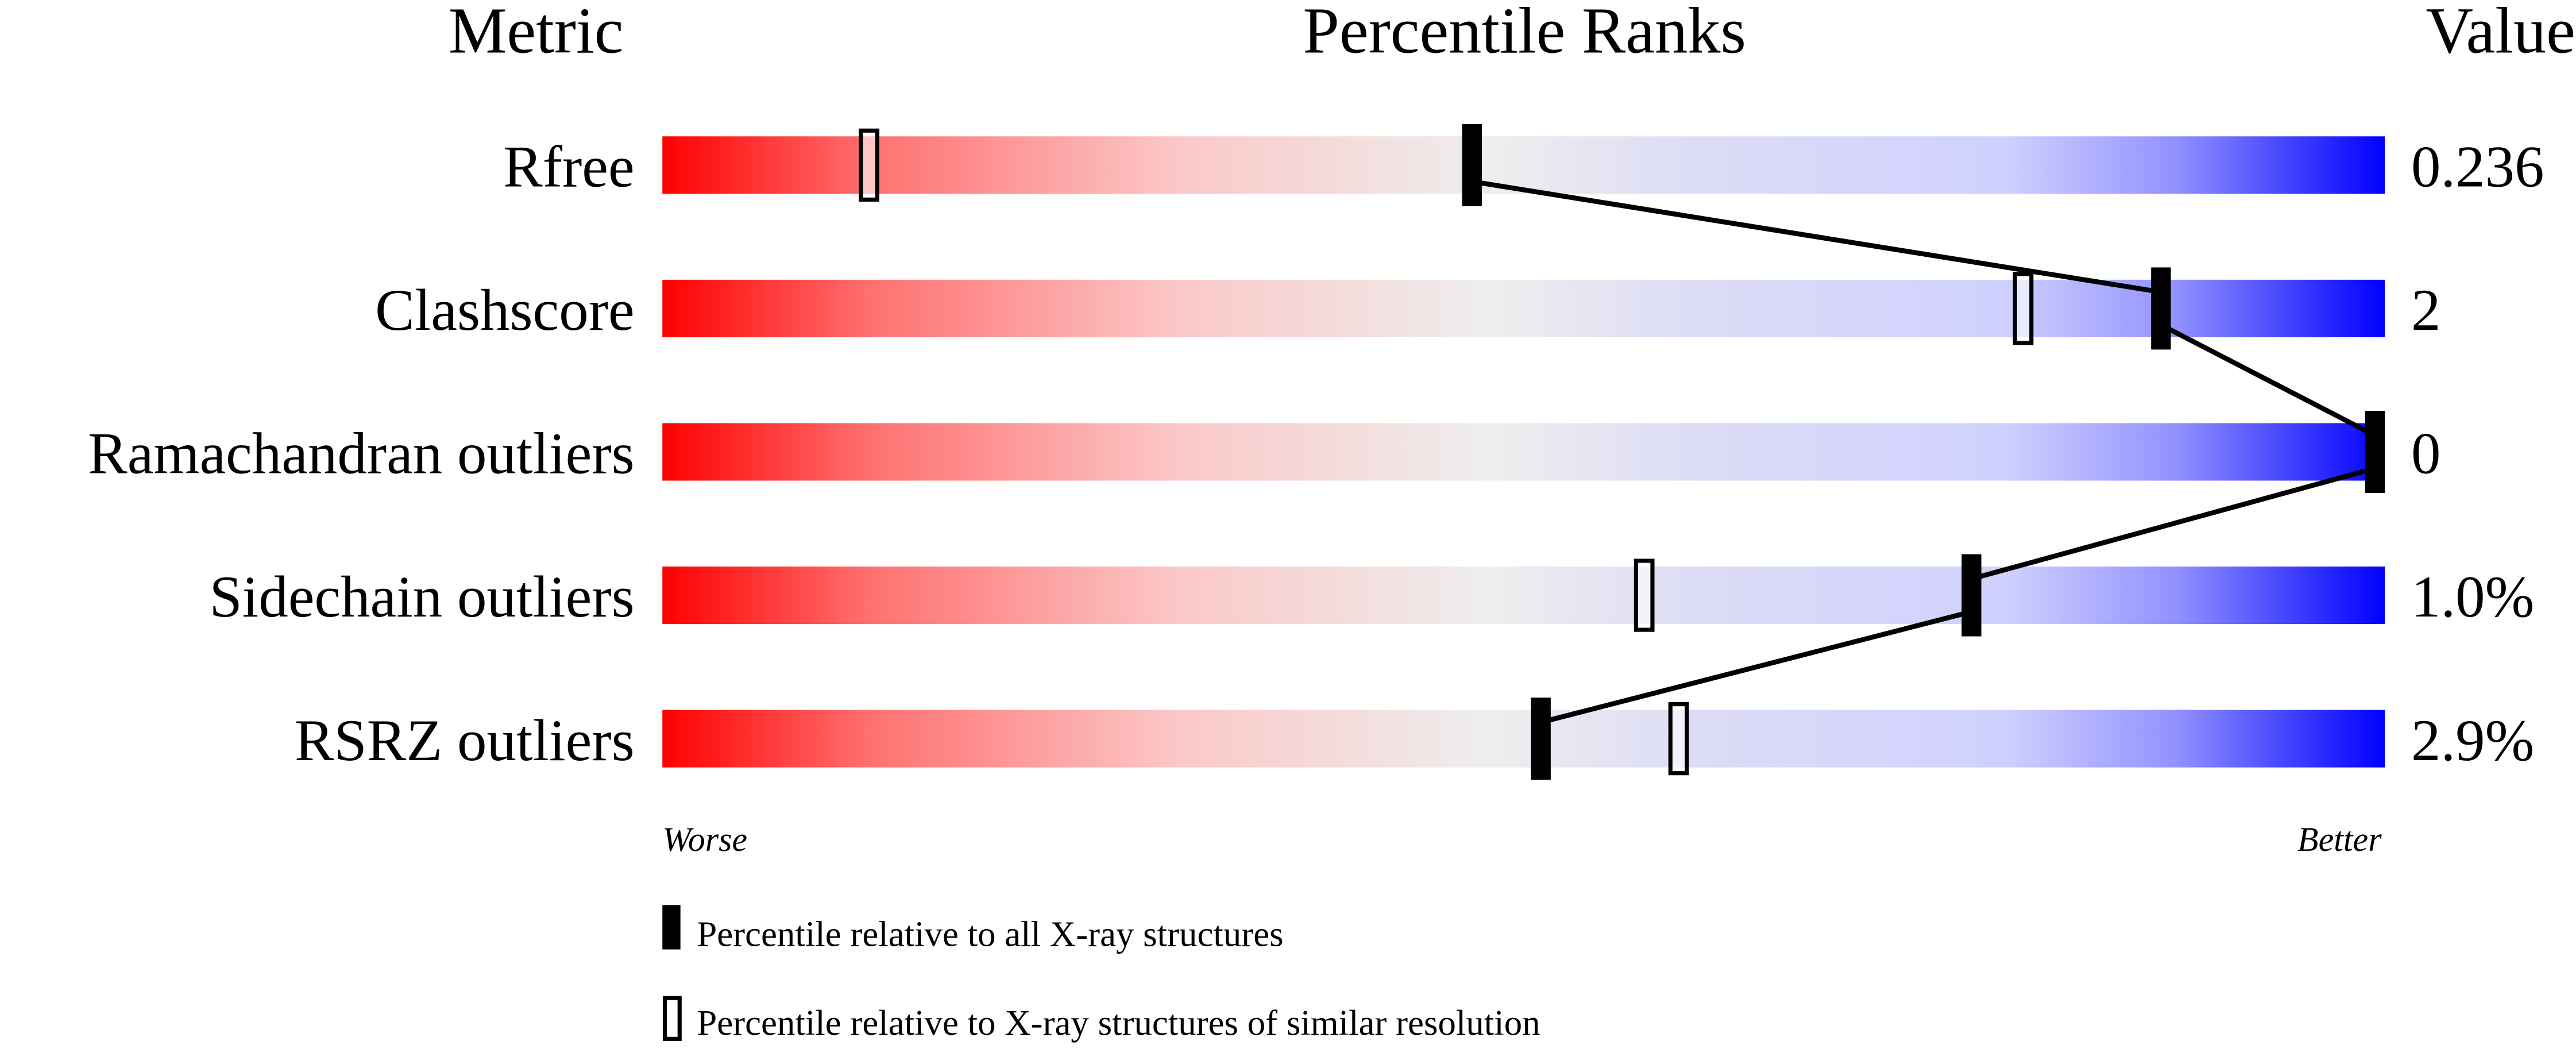 The image size is (2576, 1048). I want to click on metric-value: 1.0%, so click(2472, 597).